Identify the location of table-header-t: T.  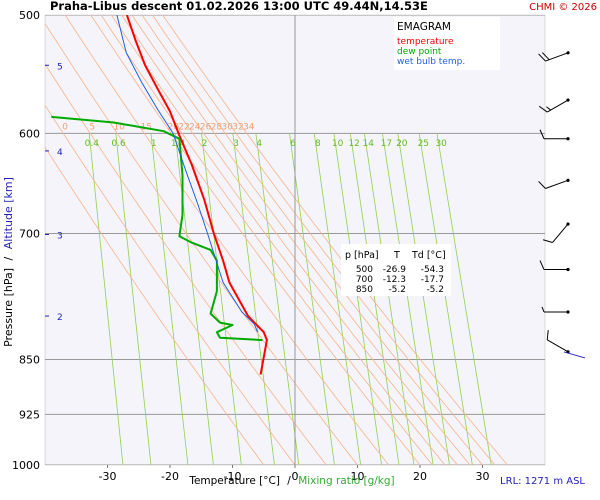
(396, 255).